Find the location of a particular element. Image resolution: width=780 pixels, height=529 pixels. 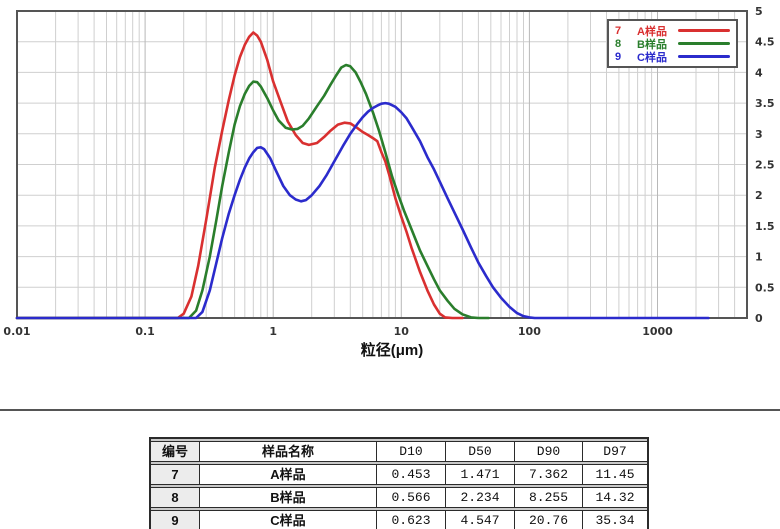

col-header-d10: D10 is located at coordinates (411, 451).